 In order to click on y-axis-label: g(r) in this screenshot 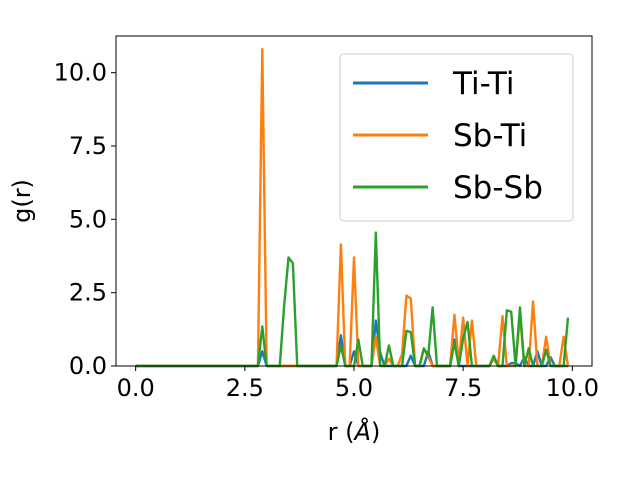, I will do `click(22, 201)`.